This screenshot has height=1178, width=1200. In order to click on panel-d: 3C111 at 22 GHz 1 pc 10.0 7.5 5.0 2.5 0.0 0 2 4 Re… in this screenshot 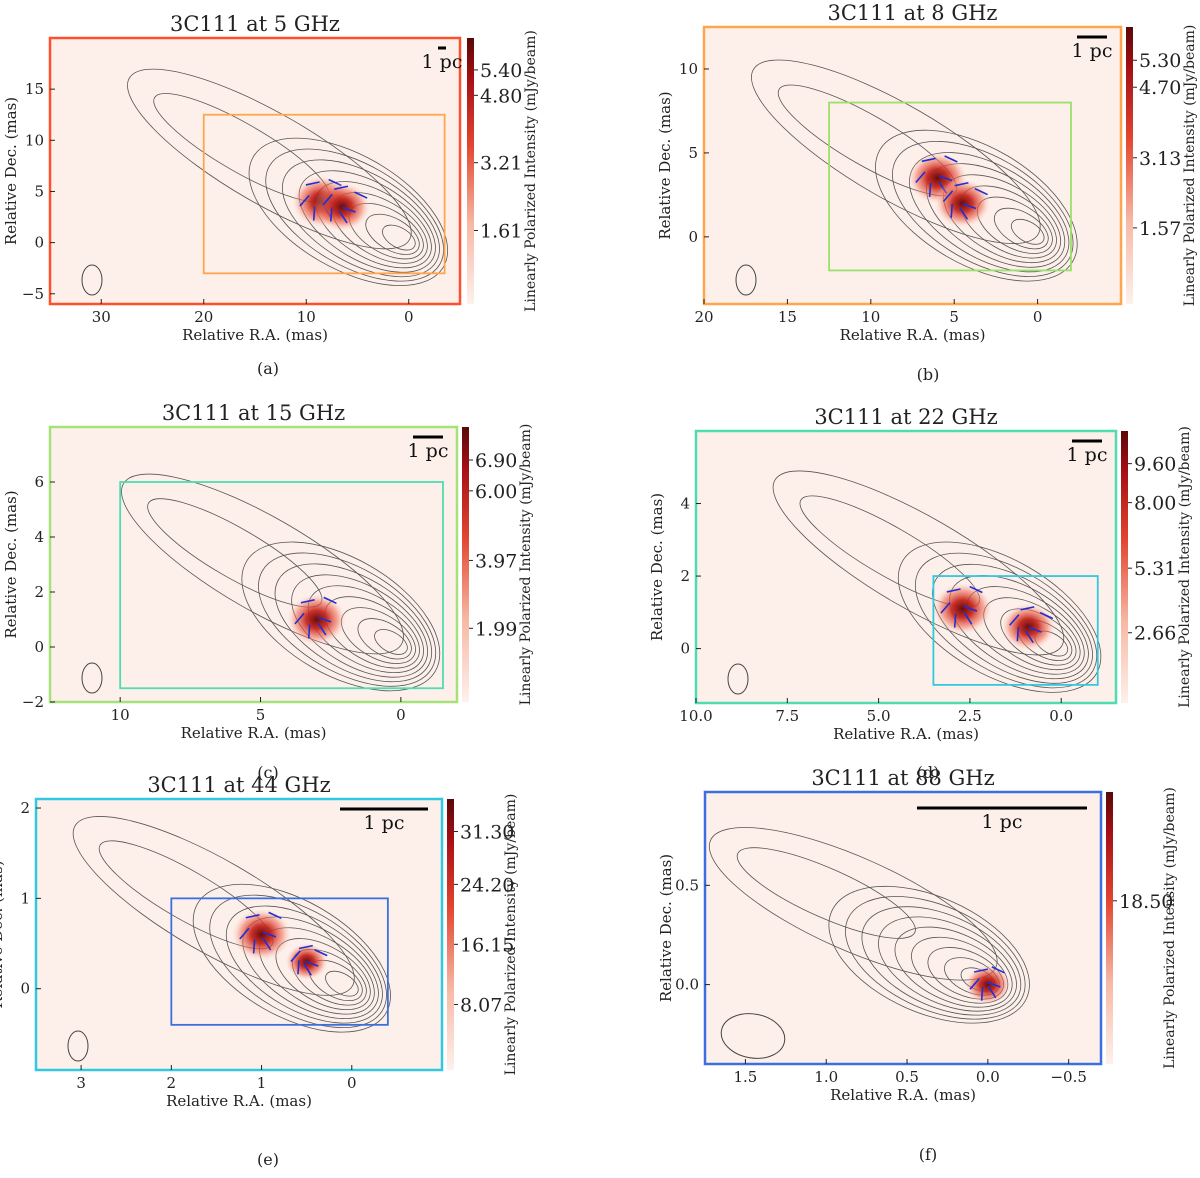, I will do `click(920, 593)`.